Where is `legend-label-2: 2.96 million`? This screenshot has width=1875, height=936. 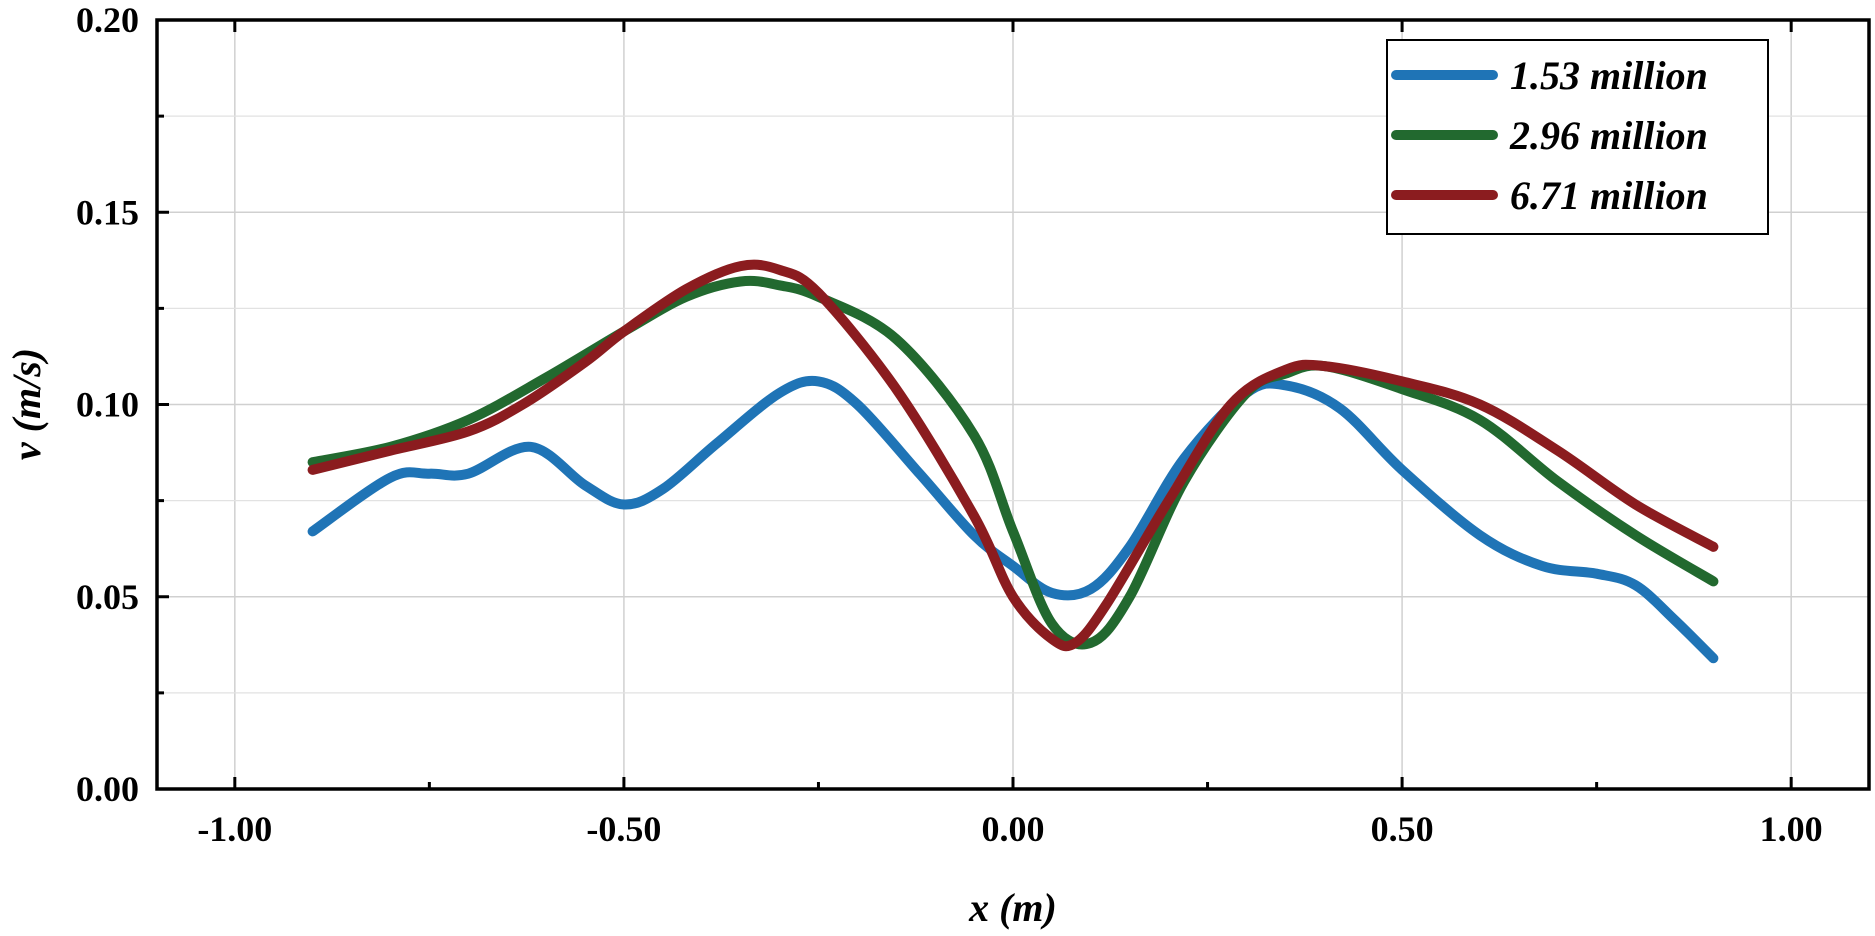
legend-label-2: 2.96 million is located at coordinates (1608, 135).